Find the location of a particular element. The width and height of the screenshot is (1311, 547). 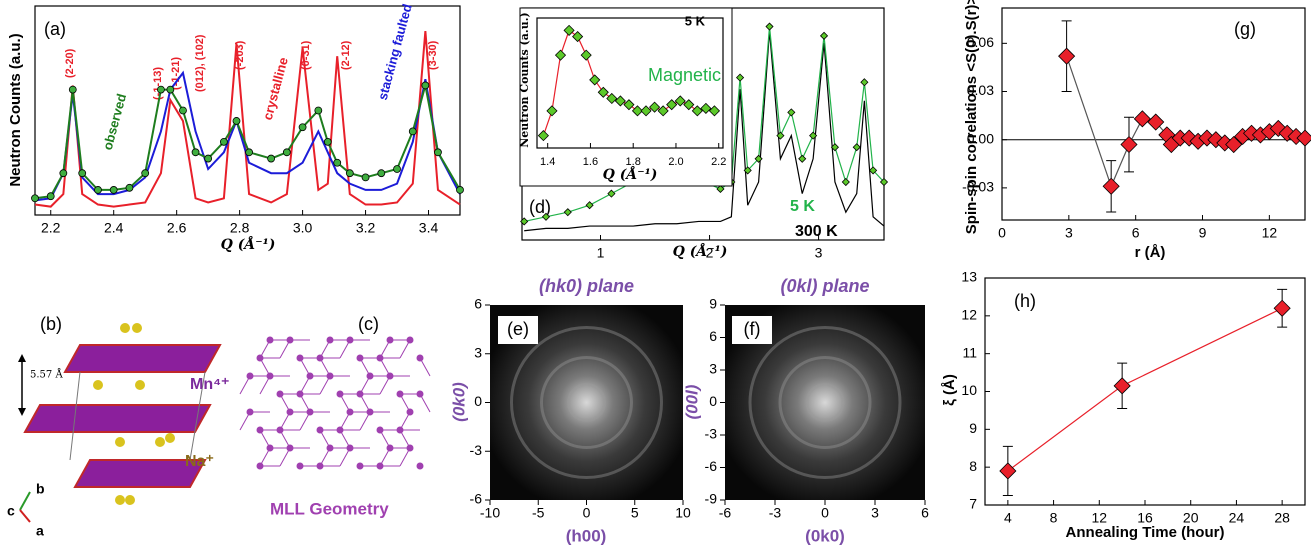

x-axis-label: Q (Å⁻¹) is located at coordinates (700, 251).